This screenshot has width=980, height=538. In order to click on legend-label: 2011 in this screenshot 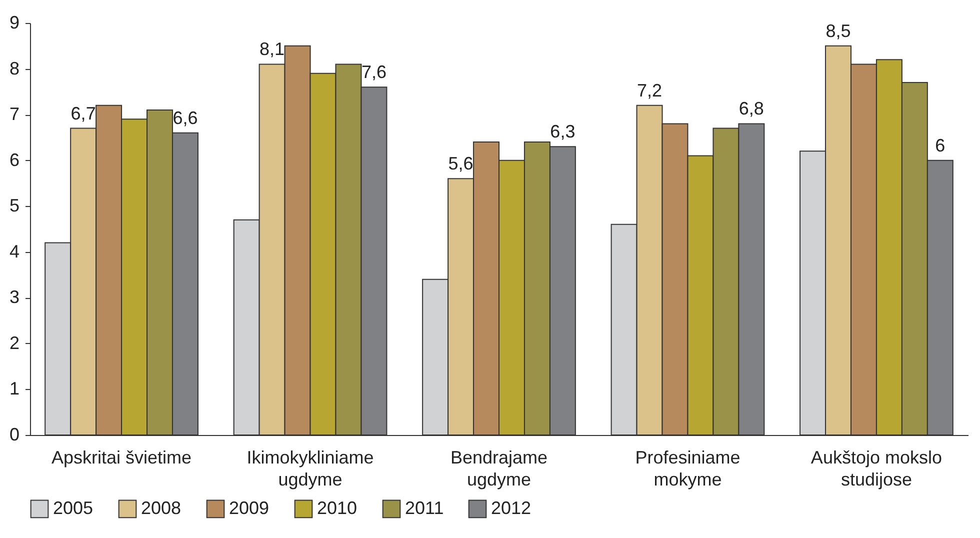, I will do `click(424, 508)`.